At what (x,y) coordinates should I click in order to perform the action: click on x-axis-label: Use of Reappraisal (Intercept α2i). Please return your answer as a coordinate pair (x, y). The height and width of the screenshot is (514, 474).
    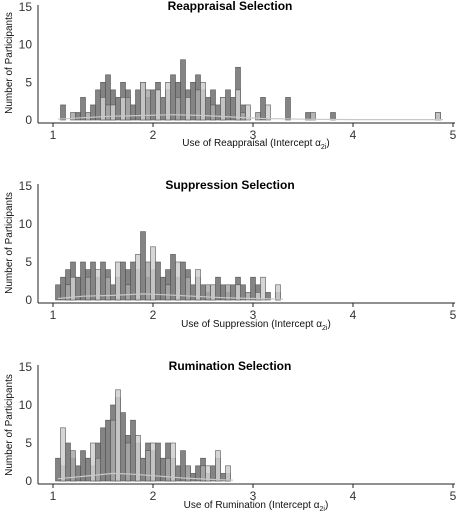
    Looking at the image, I should click on (255, 144).